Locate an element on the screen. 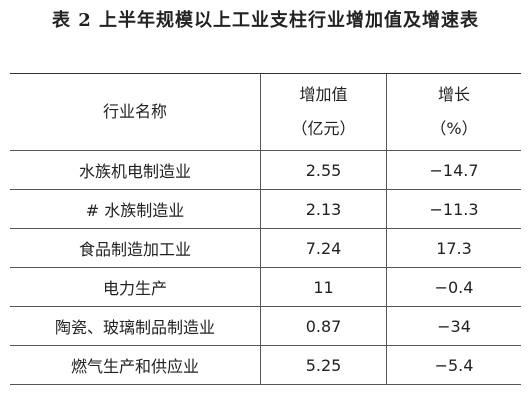 Image resolution: width=531 pixels, height=406 pixels. header-cell: 增加值 （亿元） is located at coordinates (323, 112).